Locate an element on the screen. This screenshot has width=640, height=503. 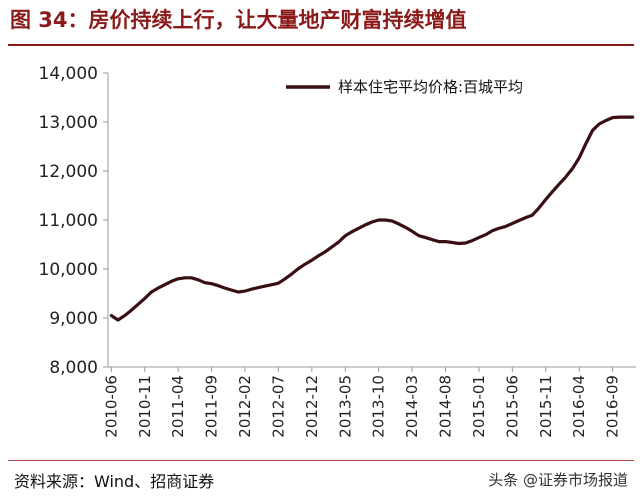
watermark-text: 头条 @证券市场报道 is located at coordinates (558, 480).